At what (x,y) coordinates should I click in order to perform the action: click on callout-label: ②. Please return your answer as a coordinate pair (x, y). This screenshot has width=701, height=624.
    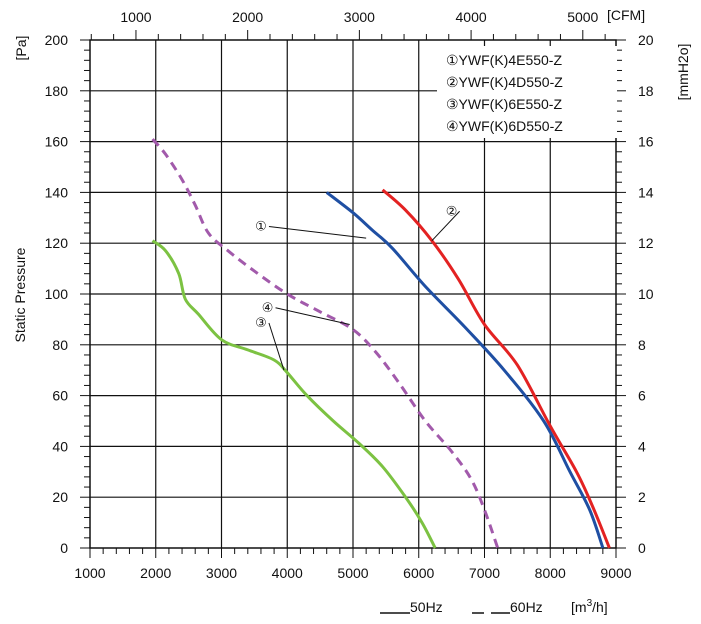
    Looking at the image, I should click on (452, 211).